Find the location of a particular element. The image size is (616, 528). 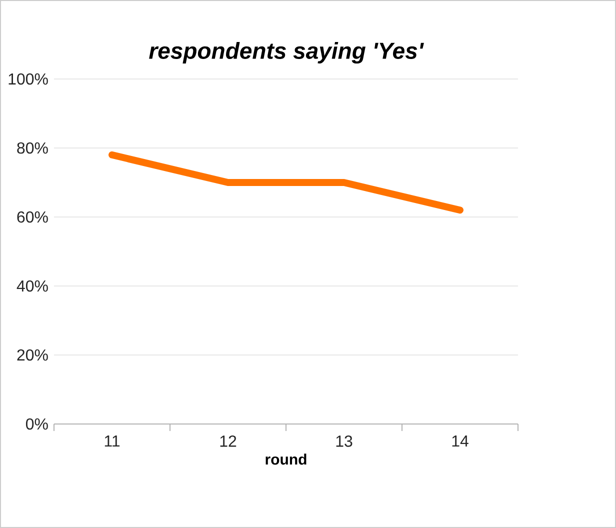

y-tick-label: 20% is located at coordinates (32, 355).